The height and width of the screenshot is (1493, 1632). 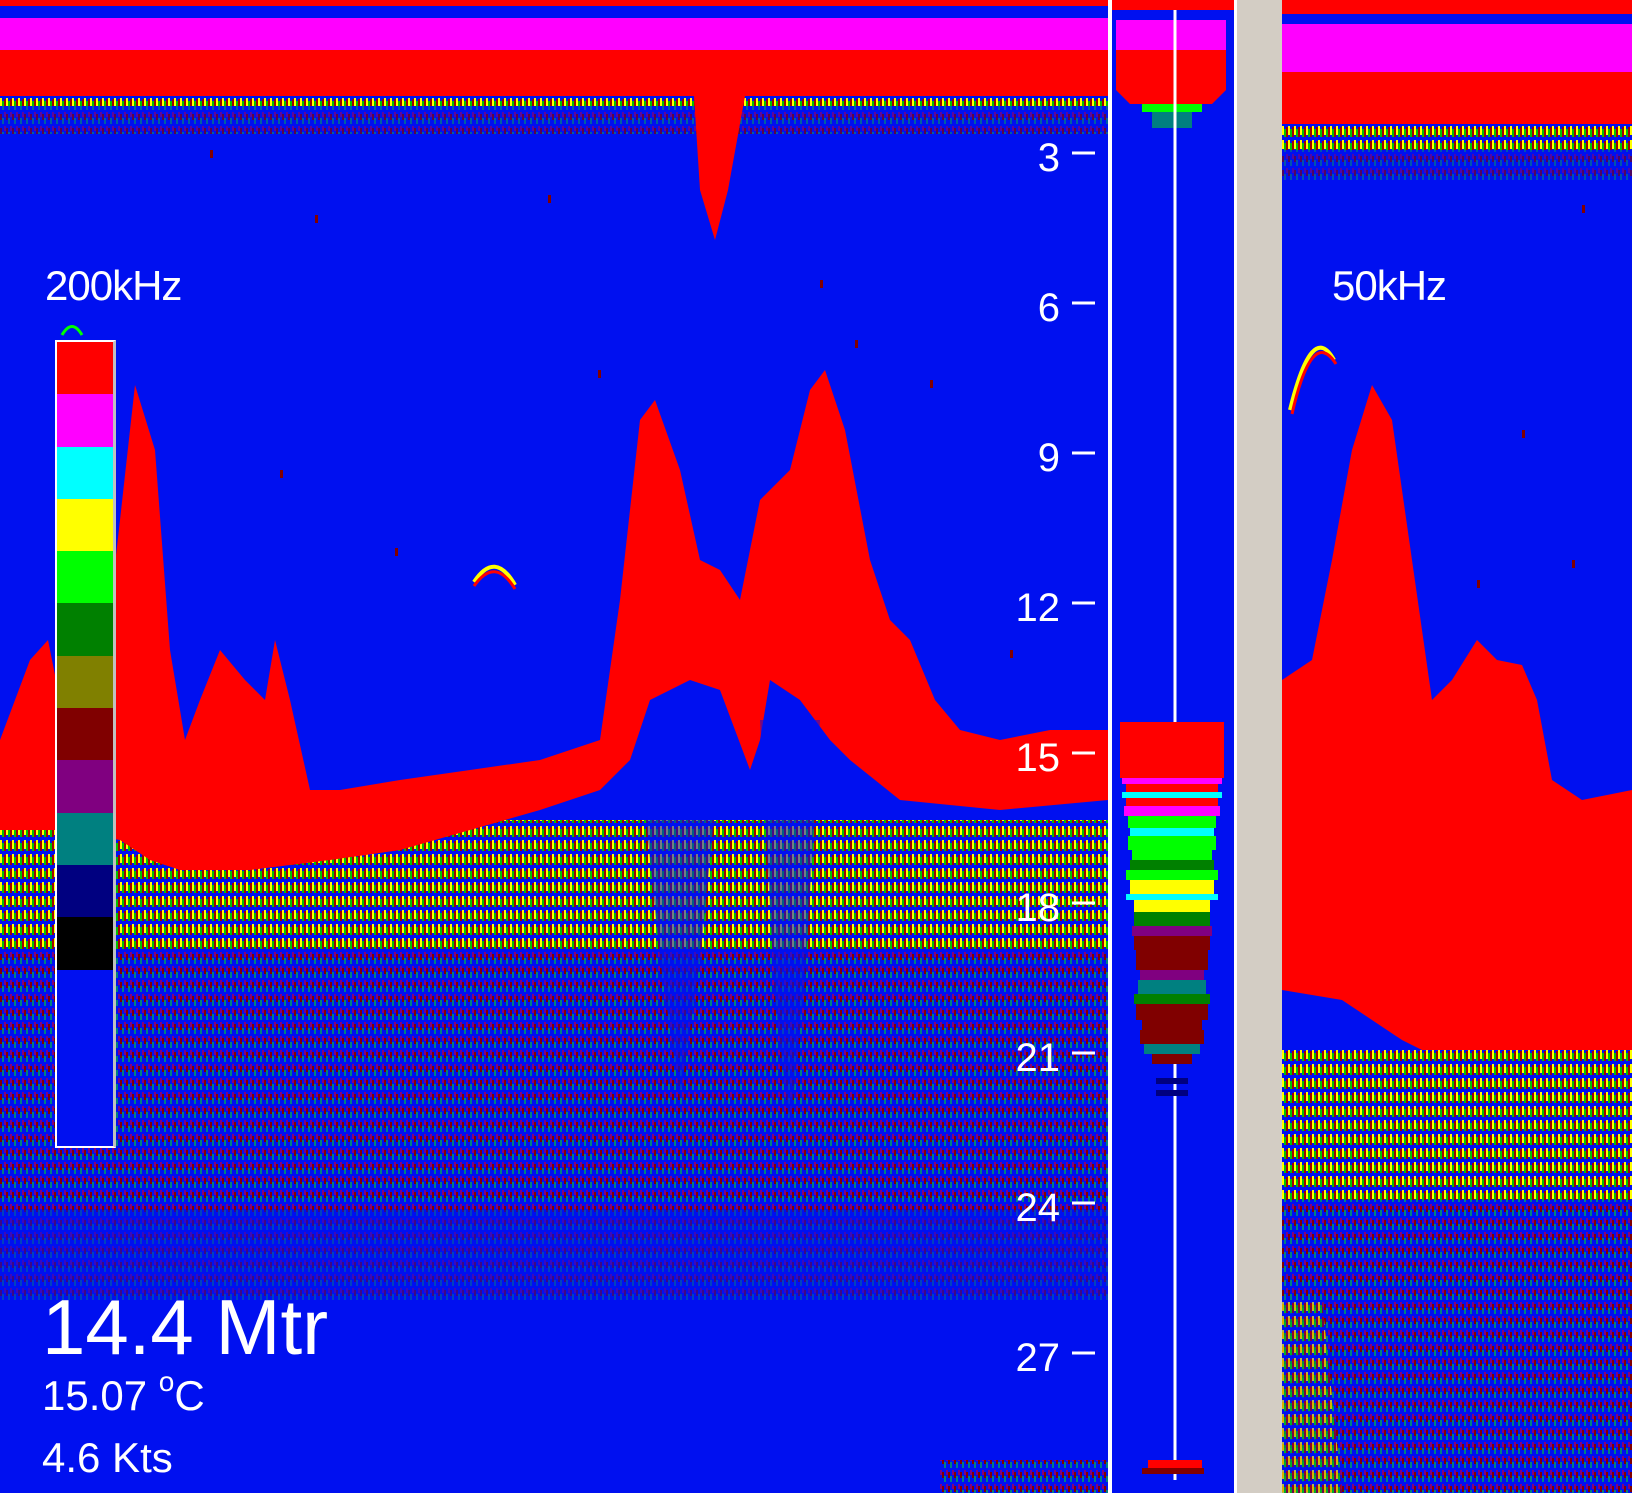 I want to click on speed-readout: 4.6 Kts, so click(x=107, y=1457).